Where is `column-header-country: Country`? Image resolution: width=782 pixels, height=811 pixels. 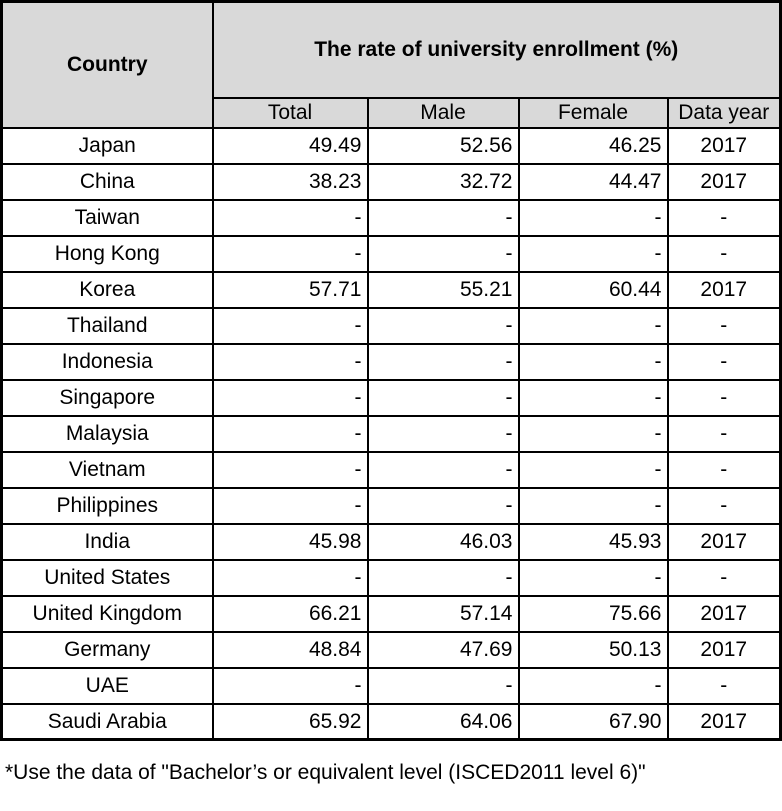
column-header-country: Country is located at coordinates (107, 64).